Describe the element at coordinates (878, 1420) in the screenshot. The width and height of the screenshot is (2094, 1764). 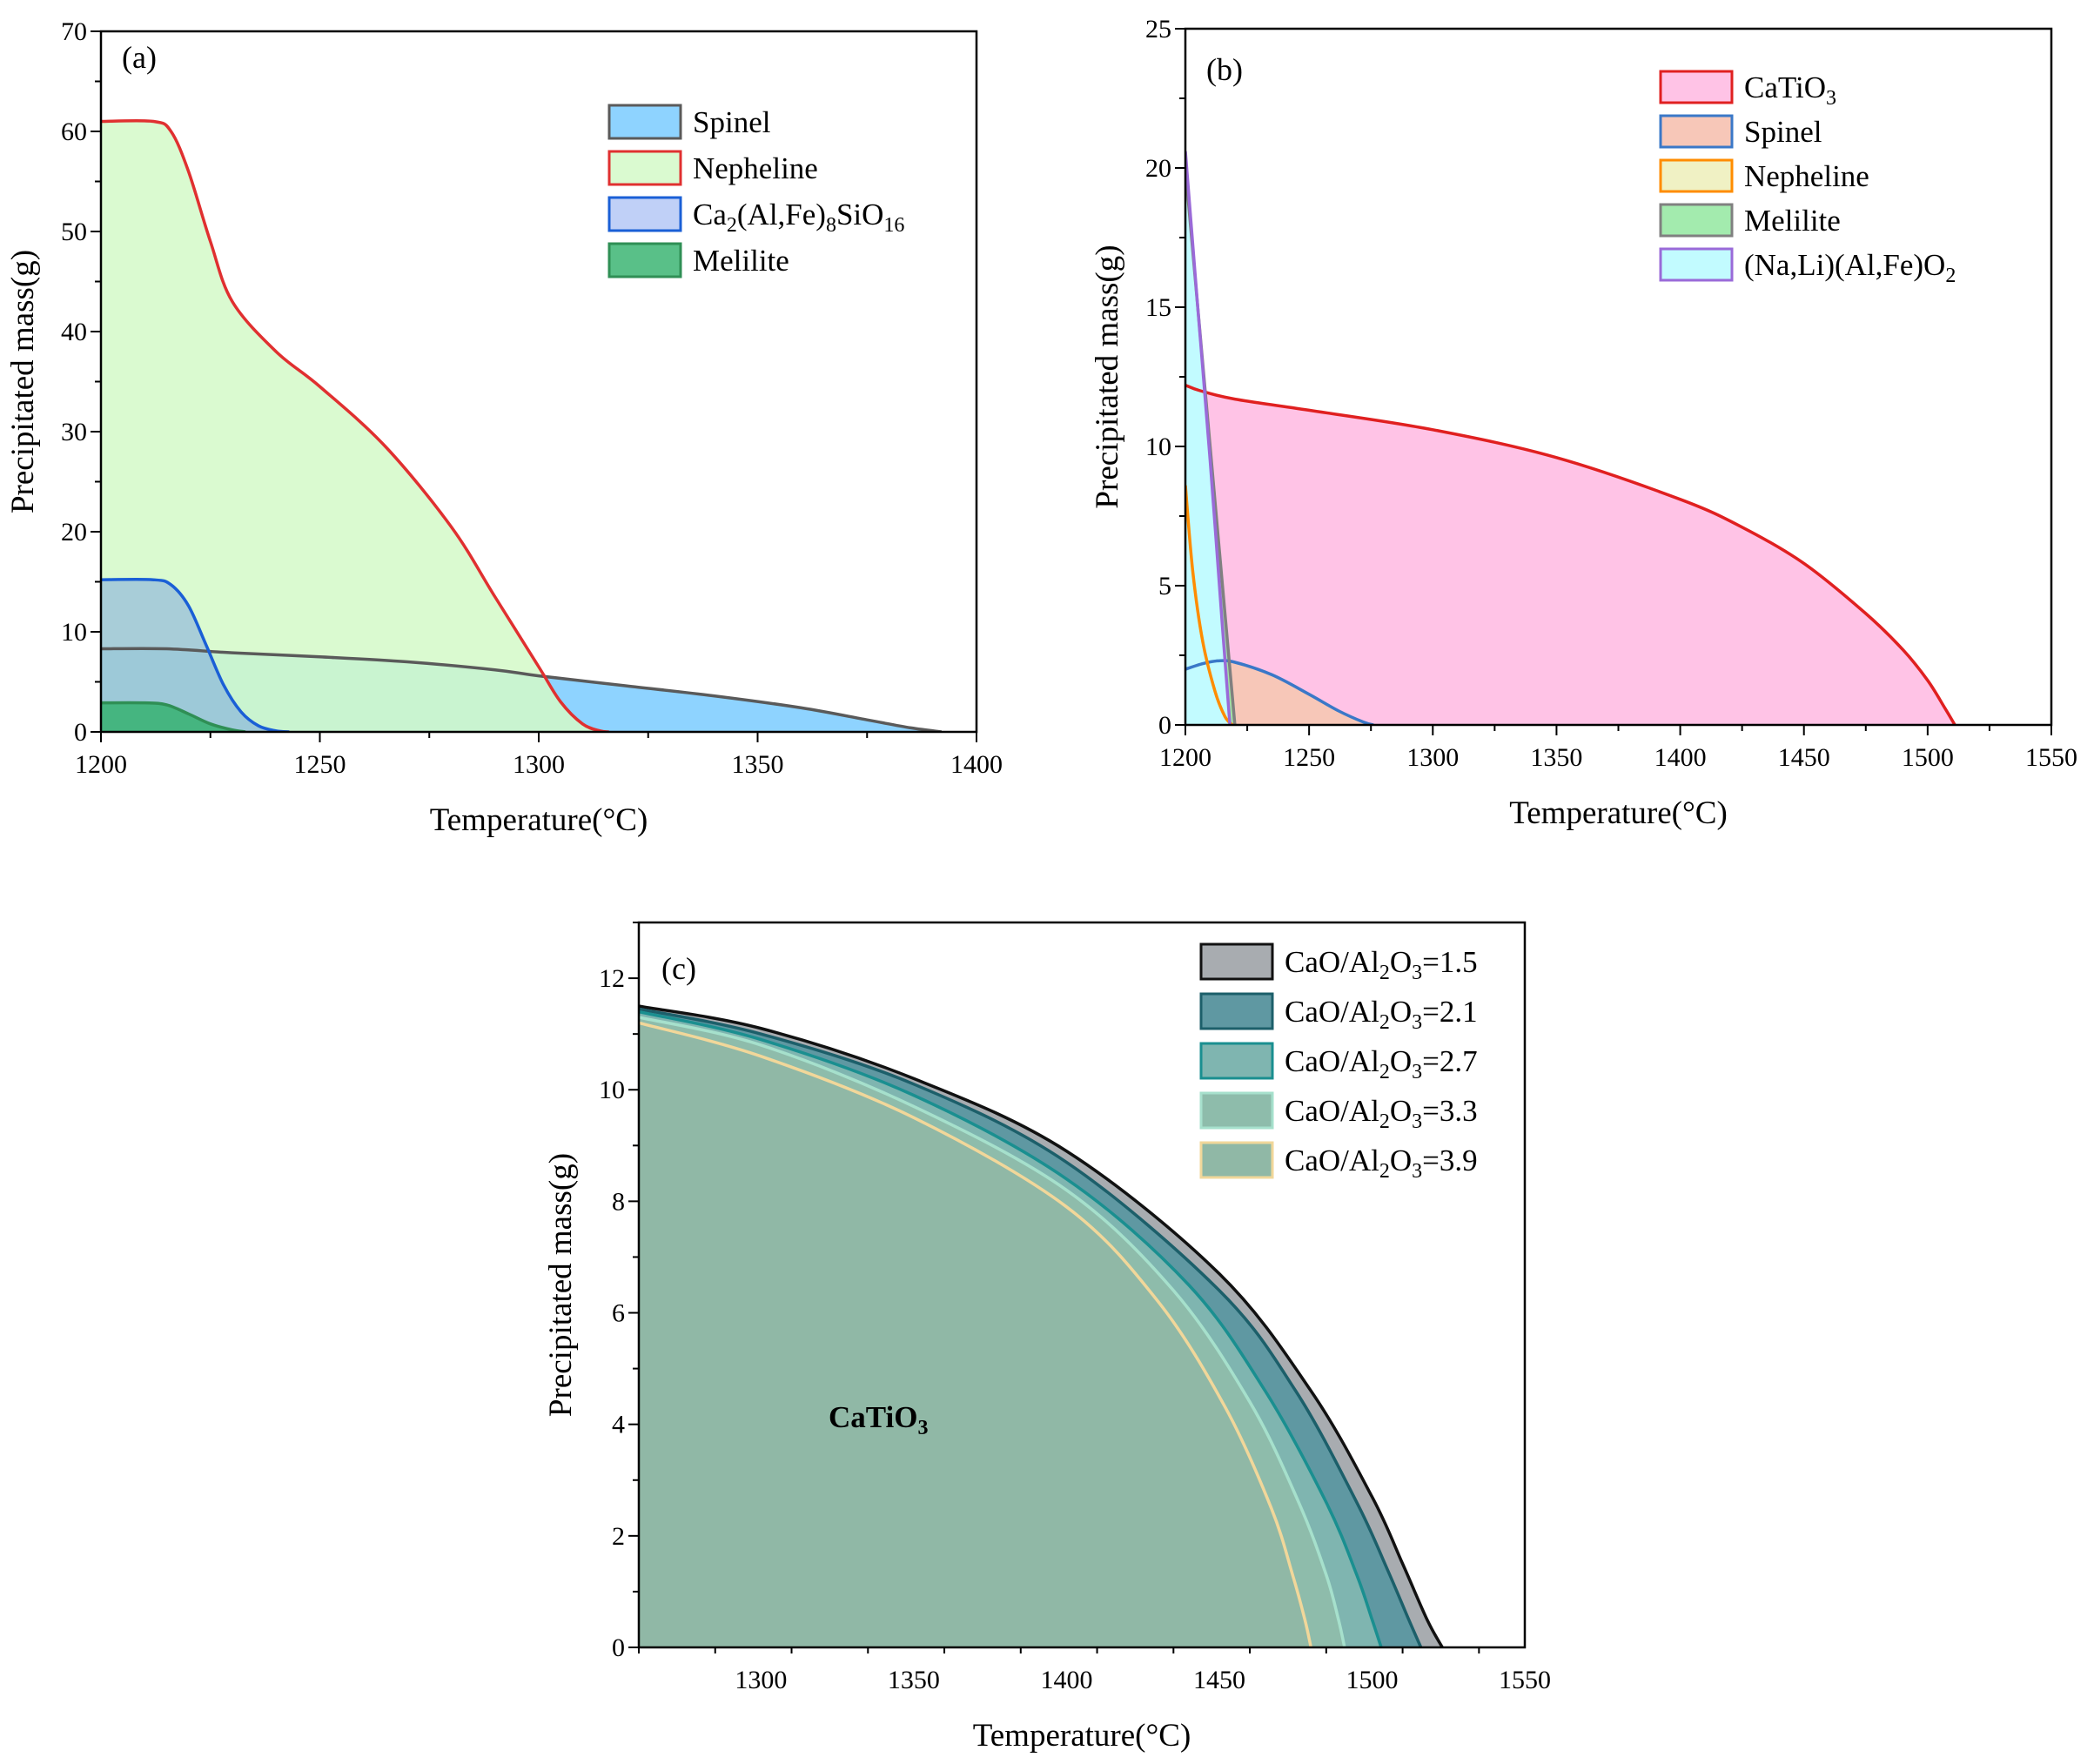
I see `chart-annotation: CaTiO3​` at that location.